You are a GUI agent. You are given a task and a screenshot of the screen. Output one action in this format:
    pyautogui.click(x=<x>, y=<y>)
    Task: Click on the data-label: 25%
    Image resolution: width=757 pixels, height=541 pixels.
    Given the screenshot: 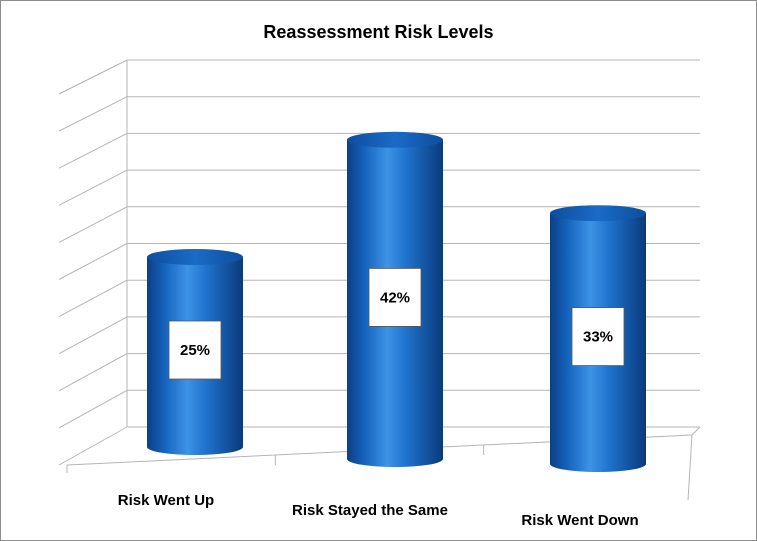 What is the action you would take?
    pyautogui.click(x=195, y=350)
    